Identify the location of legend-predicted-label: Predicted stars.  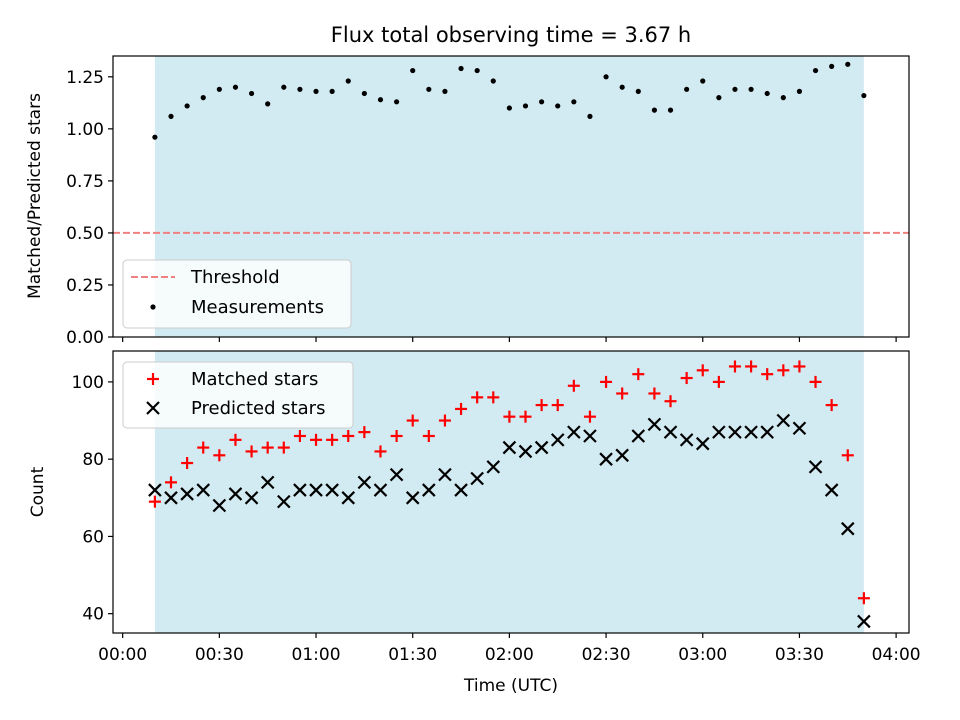
(258, 408).